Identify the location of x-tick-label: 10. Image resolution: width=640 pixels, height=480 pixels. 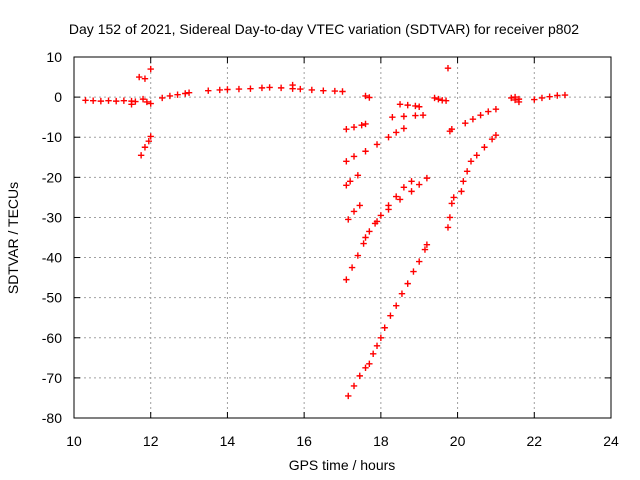
(74, 441).